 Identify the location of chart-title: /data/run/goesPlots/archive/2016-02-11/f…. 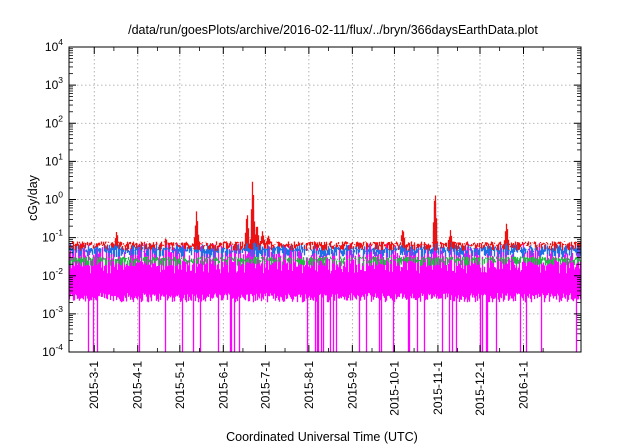
(333, 30).